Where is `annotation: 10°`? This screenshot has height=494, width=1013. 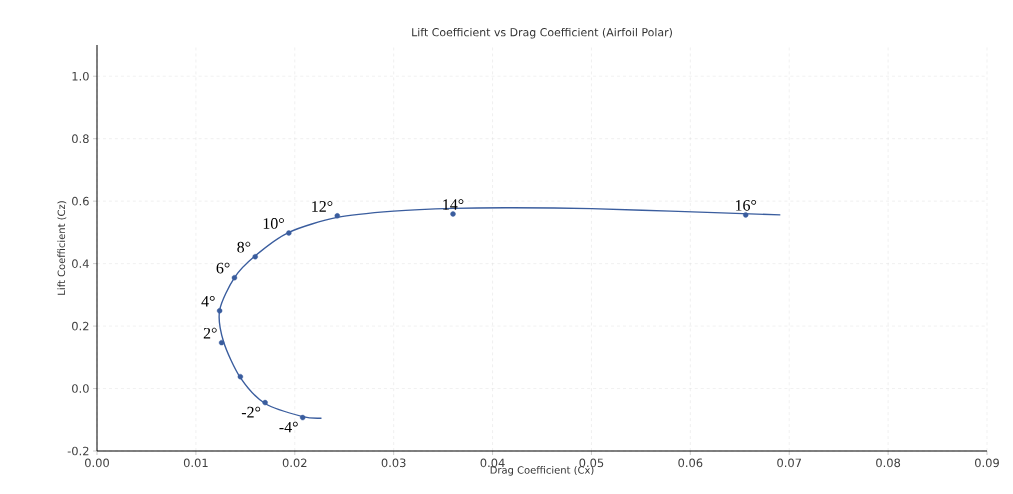
annotation: 10° is located at coordinates (273, 223).